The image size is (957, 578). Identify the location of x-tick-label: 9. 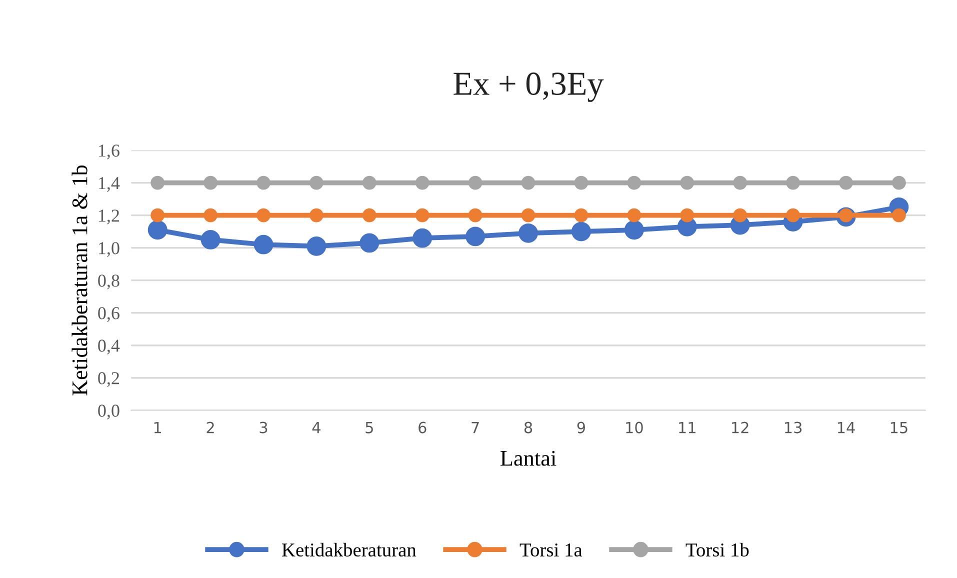
(581, 428).